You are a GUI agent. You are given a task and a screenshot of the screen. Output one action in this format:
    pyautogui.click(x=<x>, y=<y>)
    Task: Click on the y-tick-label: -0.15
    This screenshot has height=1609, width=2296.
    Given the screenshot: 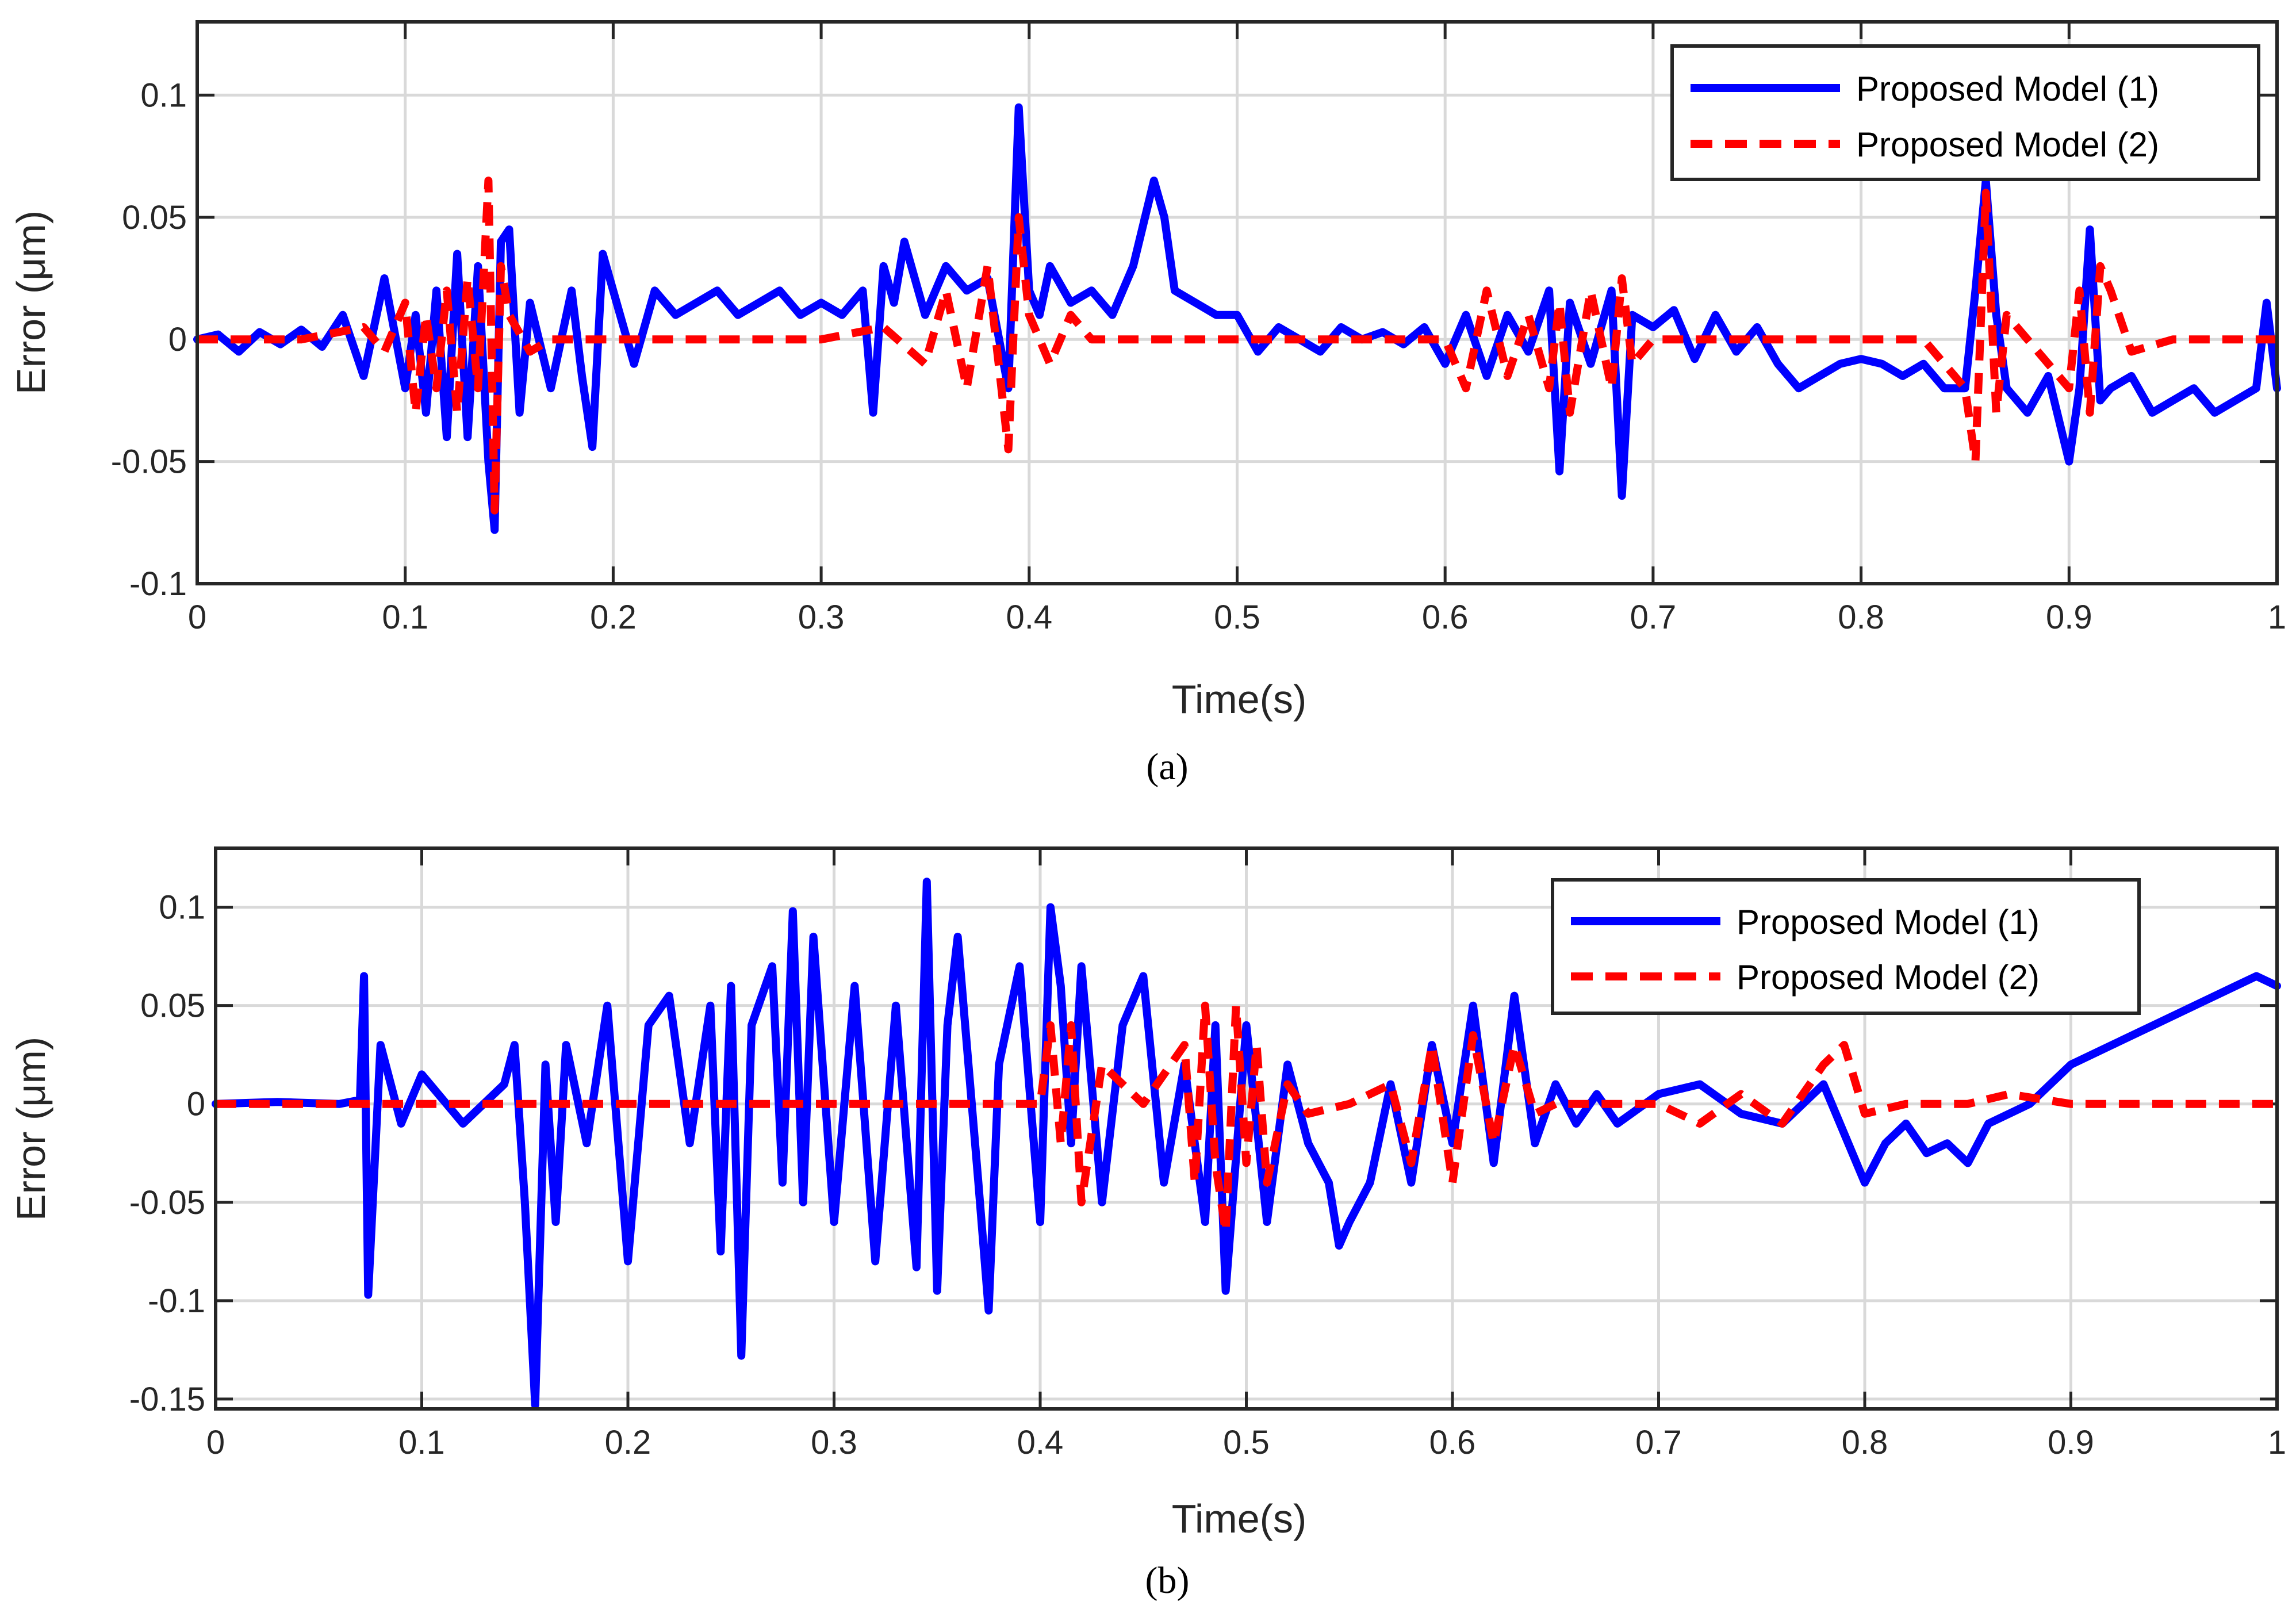 What is the action you would take?
    pyautogui.click(x=167, y=1399)
    